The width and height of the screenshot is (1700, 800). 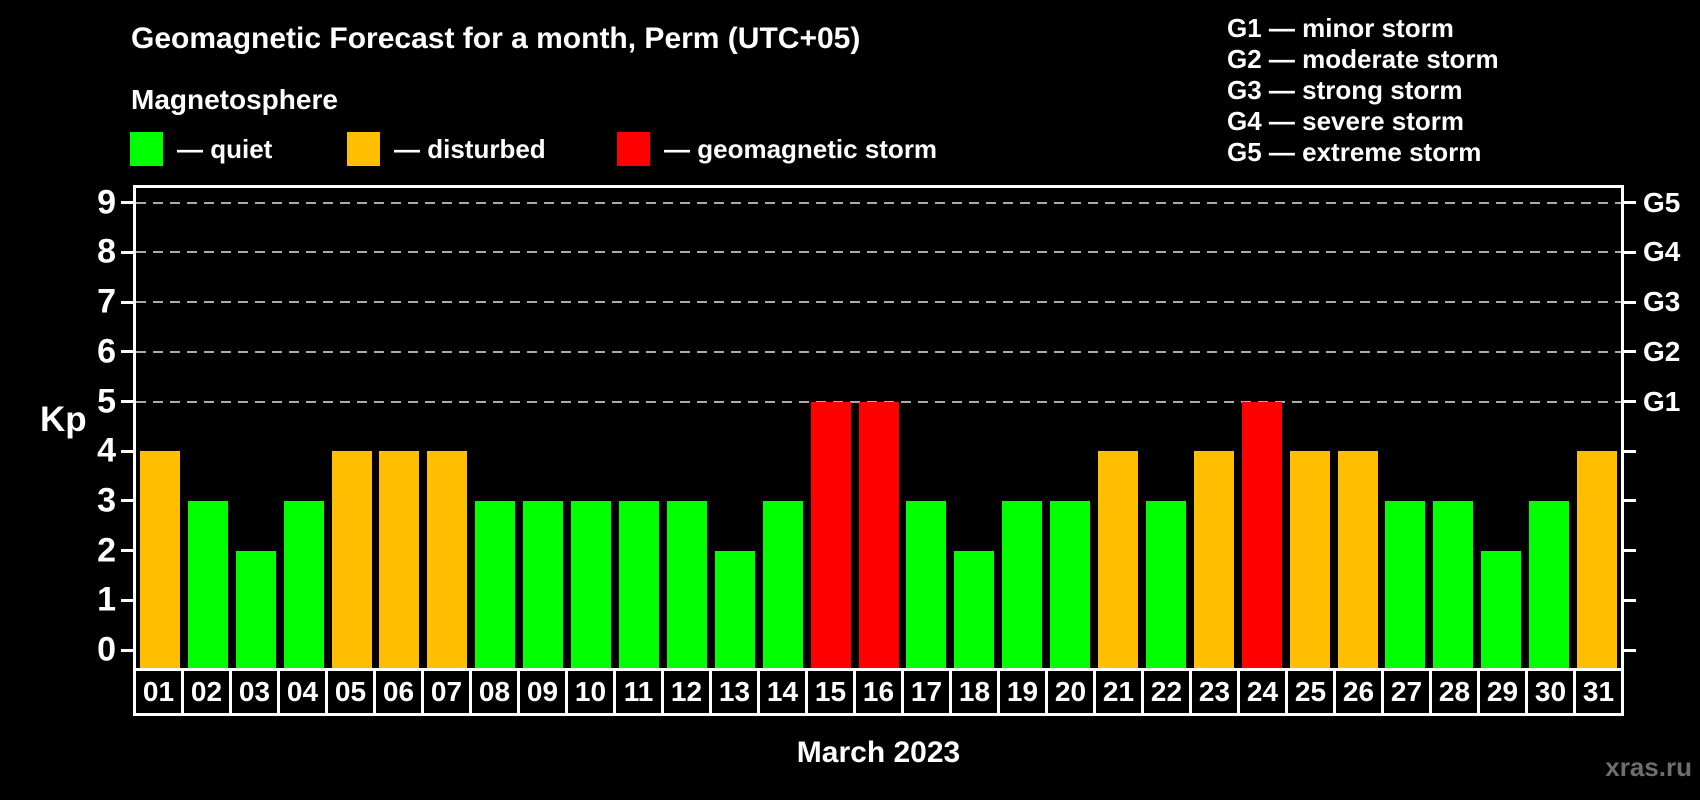 I want to click on day-cell-08: 08, so click(x=494, y=692).